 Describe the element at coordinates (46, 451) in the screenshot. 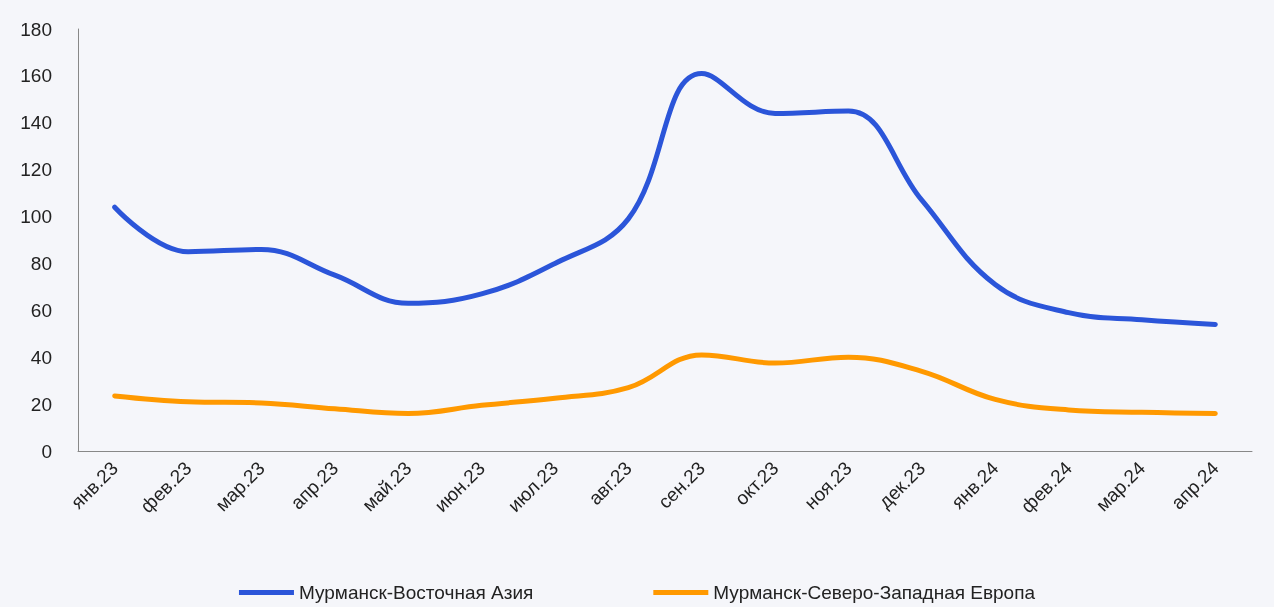

I see `y-tick-label: 0` at that location.